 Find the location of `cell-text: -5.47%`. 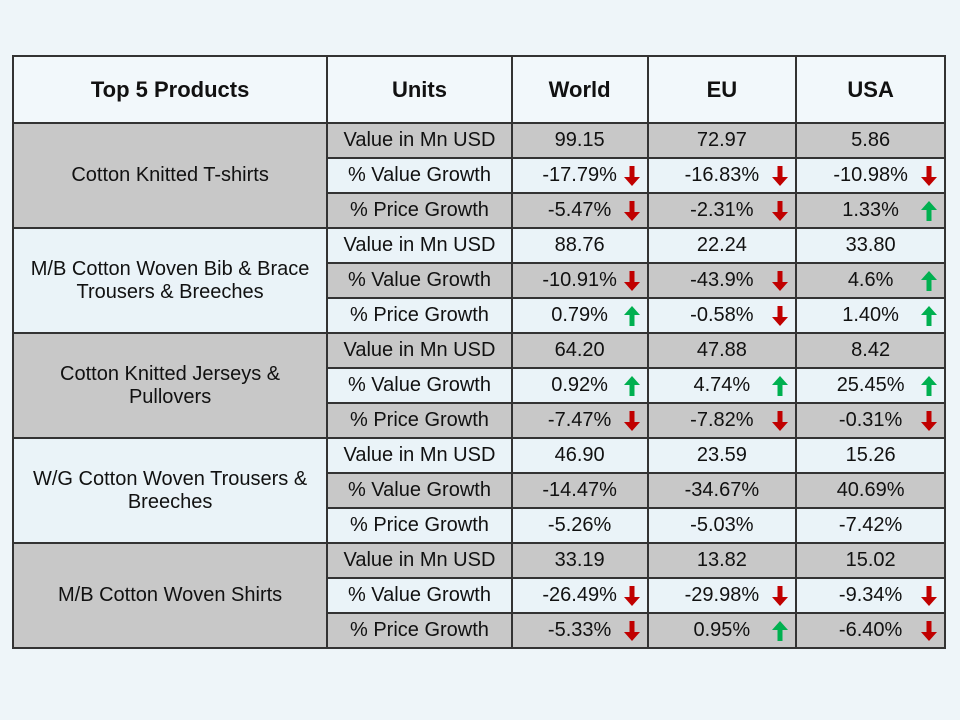

cell-text: -5.47% is located at coordinates (579, 210).